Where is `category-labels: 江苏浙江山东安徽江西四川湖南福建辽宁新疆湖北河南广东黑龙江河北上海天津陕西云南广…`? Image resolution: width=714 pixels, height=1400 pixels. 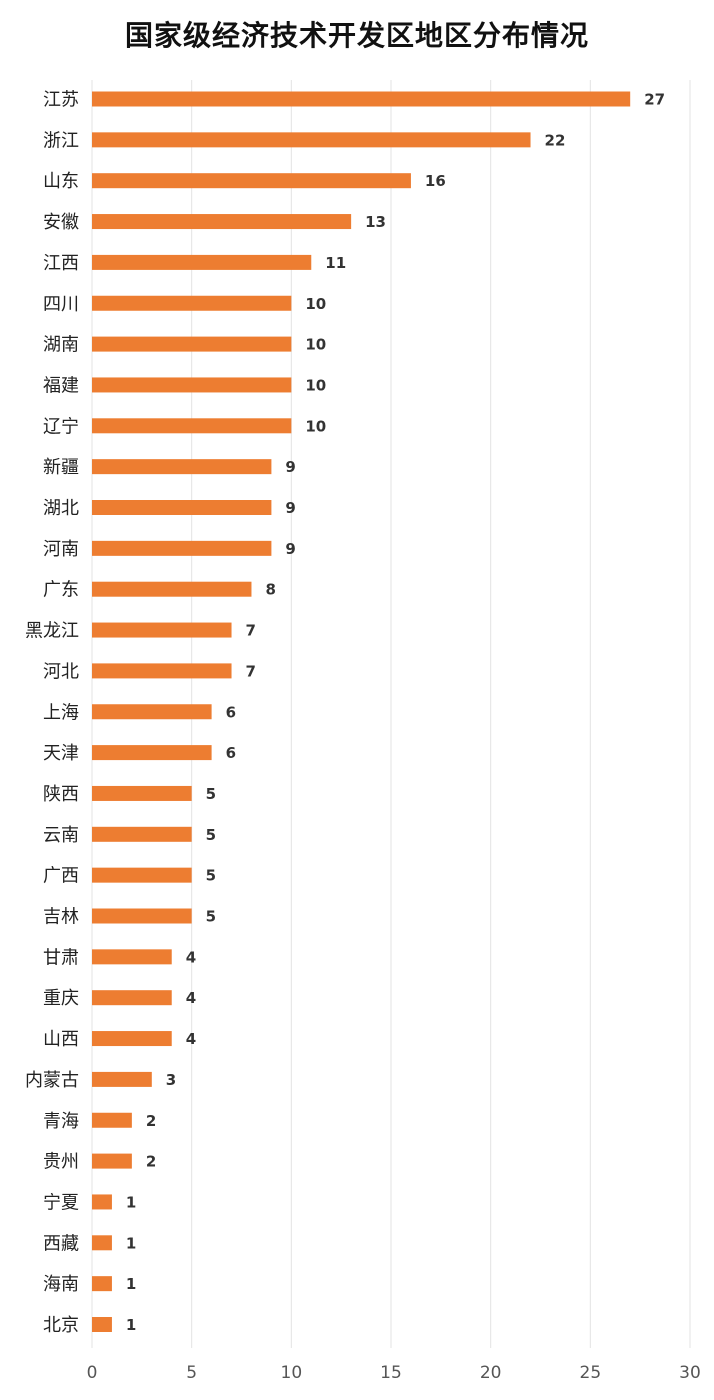 category-labels: 江苏浙江山东安徽江西四川湖南福建辽宁新疆湖北河南广东黑龙江河北上海天津陕西云南广… is located at coordinates (52, 713).